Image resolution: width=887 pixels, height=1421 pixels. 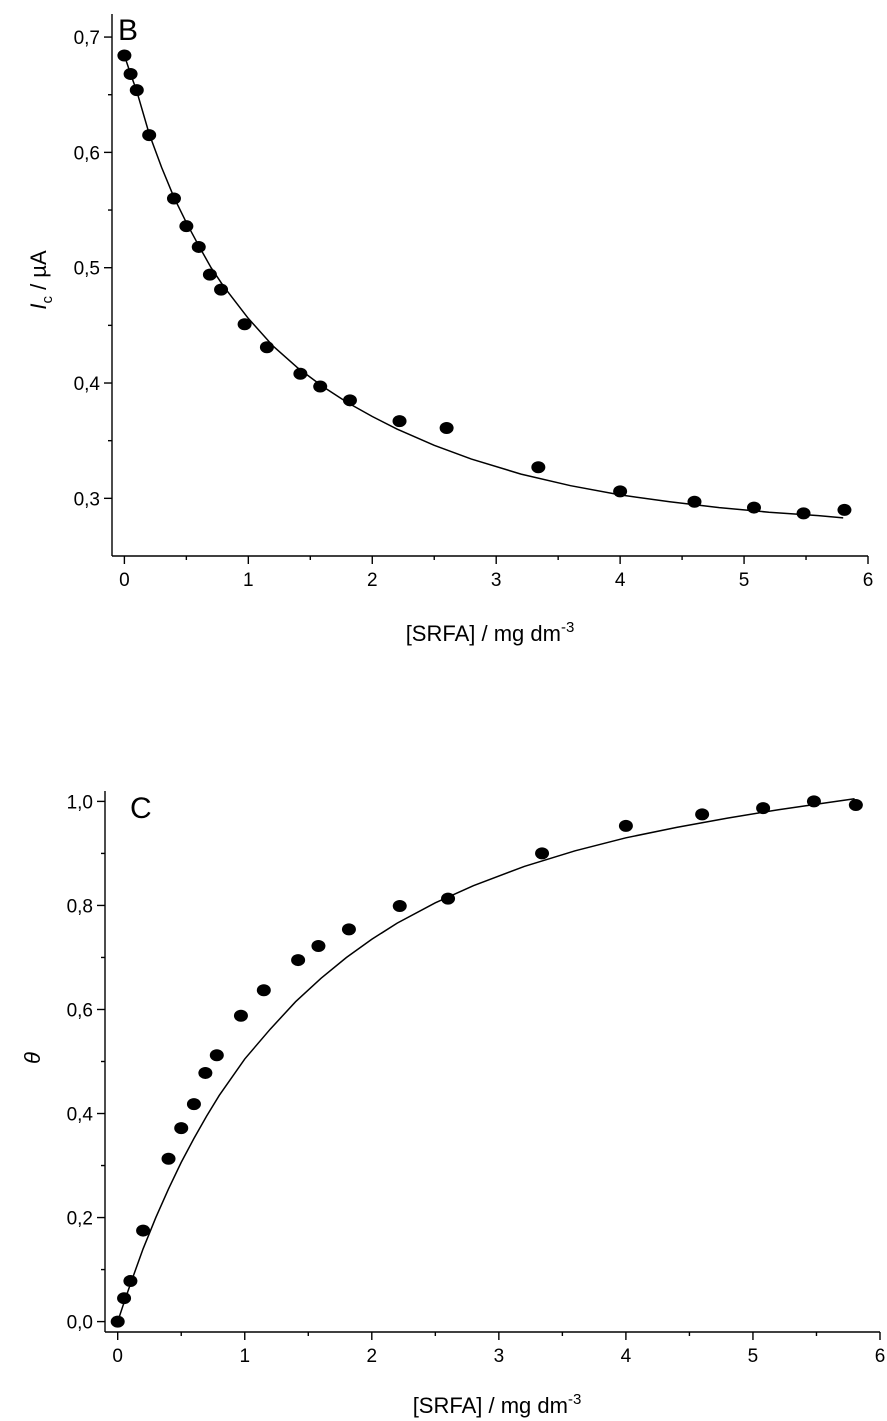 I want to click on panel-c-y-axis-title: θ, so click(x=32, y=1058).